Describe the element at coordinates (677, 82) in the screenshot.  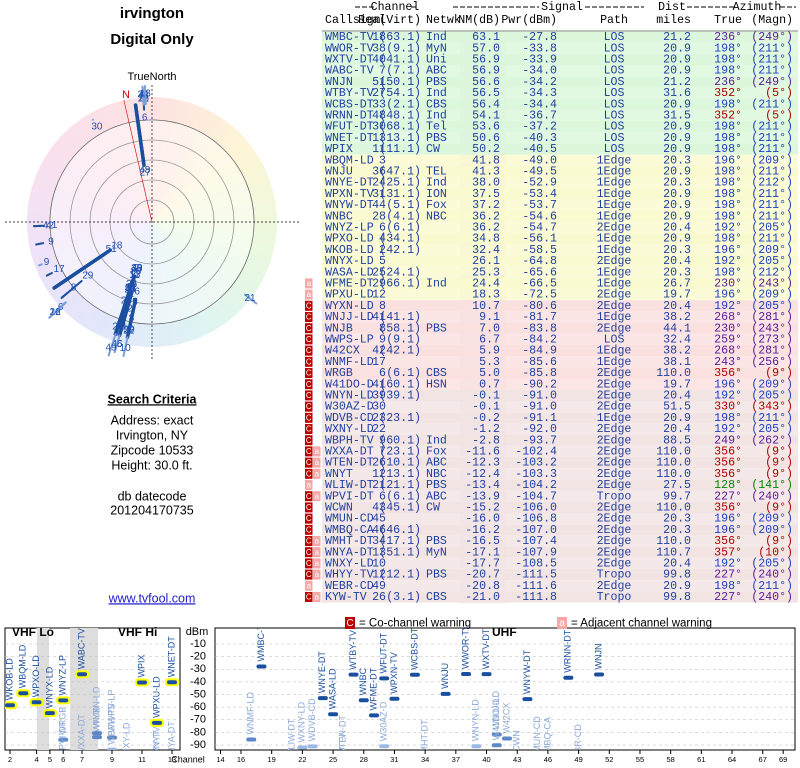
I see `table-cell: 21.2` at that location.